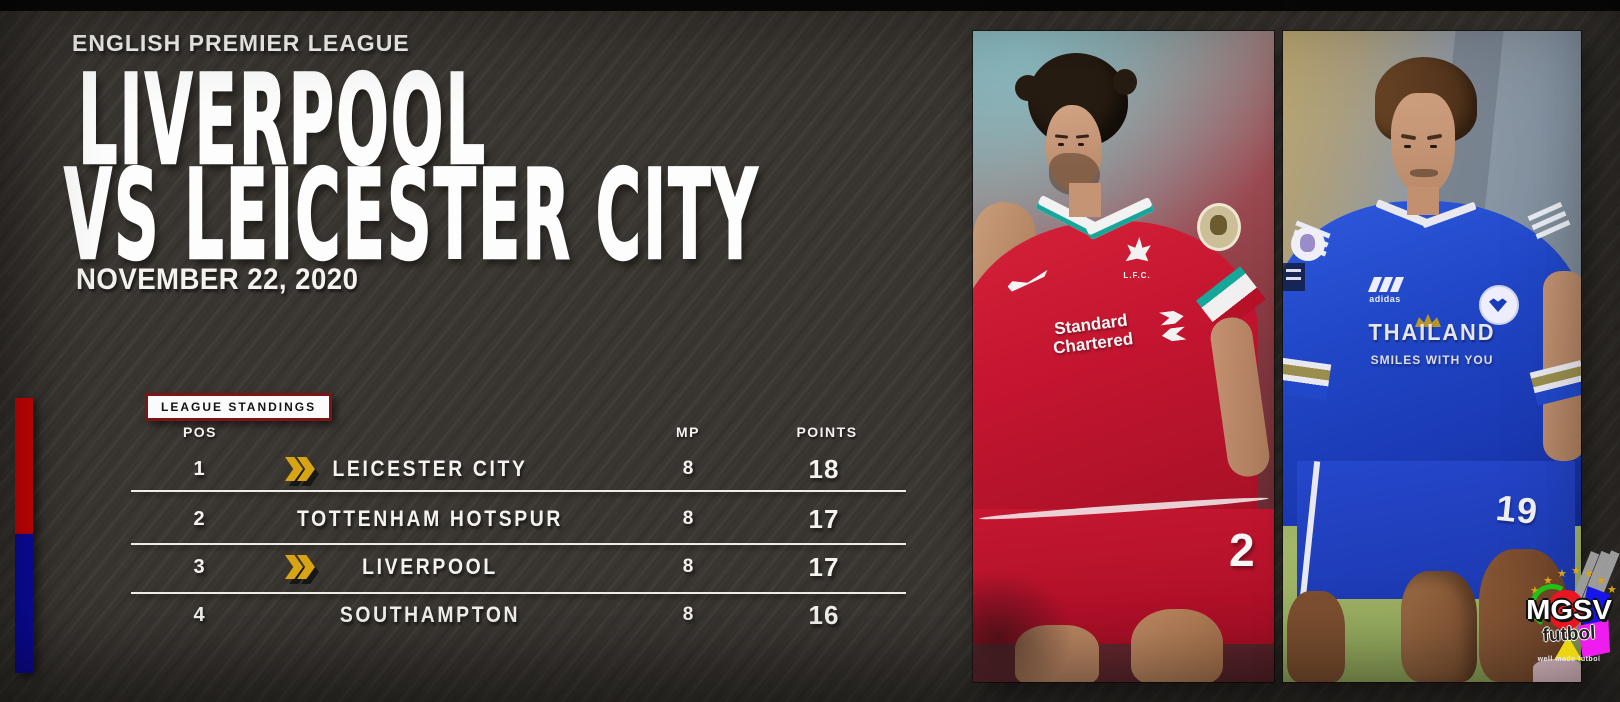  Describe the element at coordinates (241, 43) in the screenshot. I see `league-label: ENGLISH PREMIER LEAGUE` at that location.